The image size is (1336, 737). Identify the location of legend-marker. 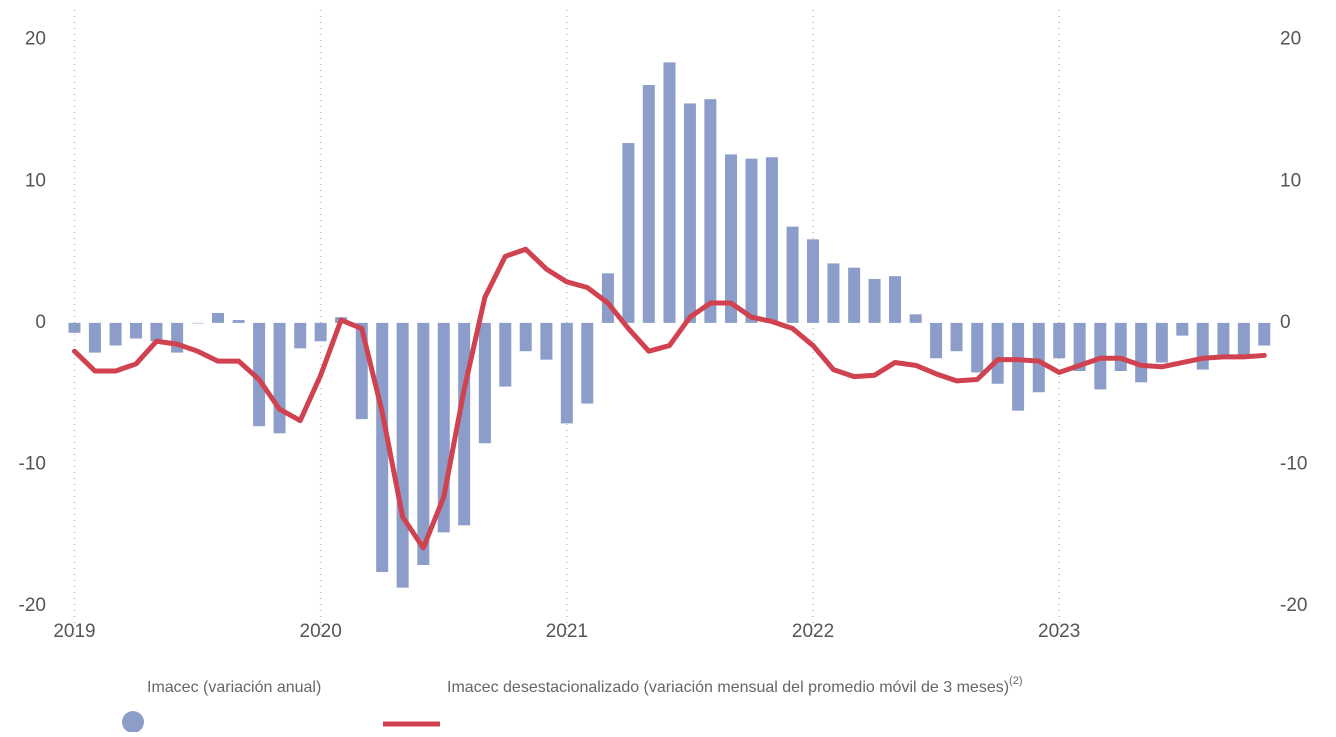
(133, 722).